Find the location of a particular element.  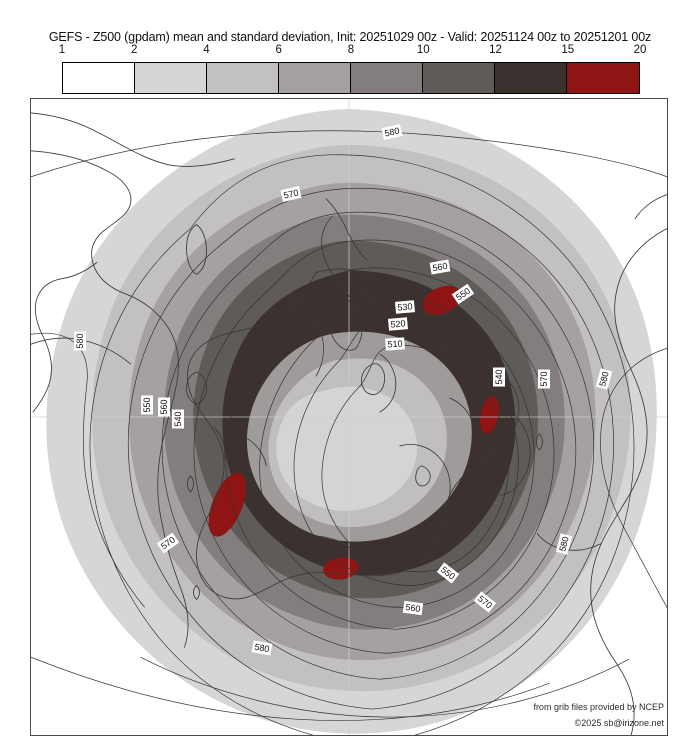

colorbar-tick-8: 8 is located at coordinates (351, 50).